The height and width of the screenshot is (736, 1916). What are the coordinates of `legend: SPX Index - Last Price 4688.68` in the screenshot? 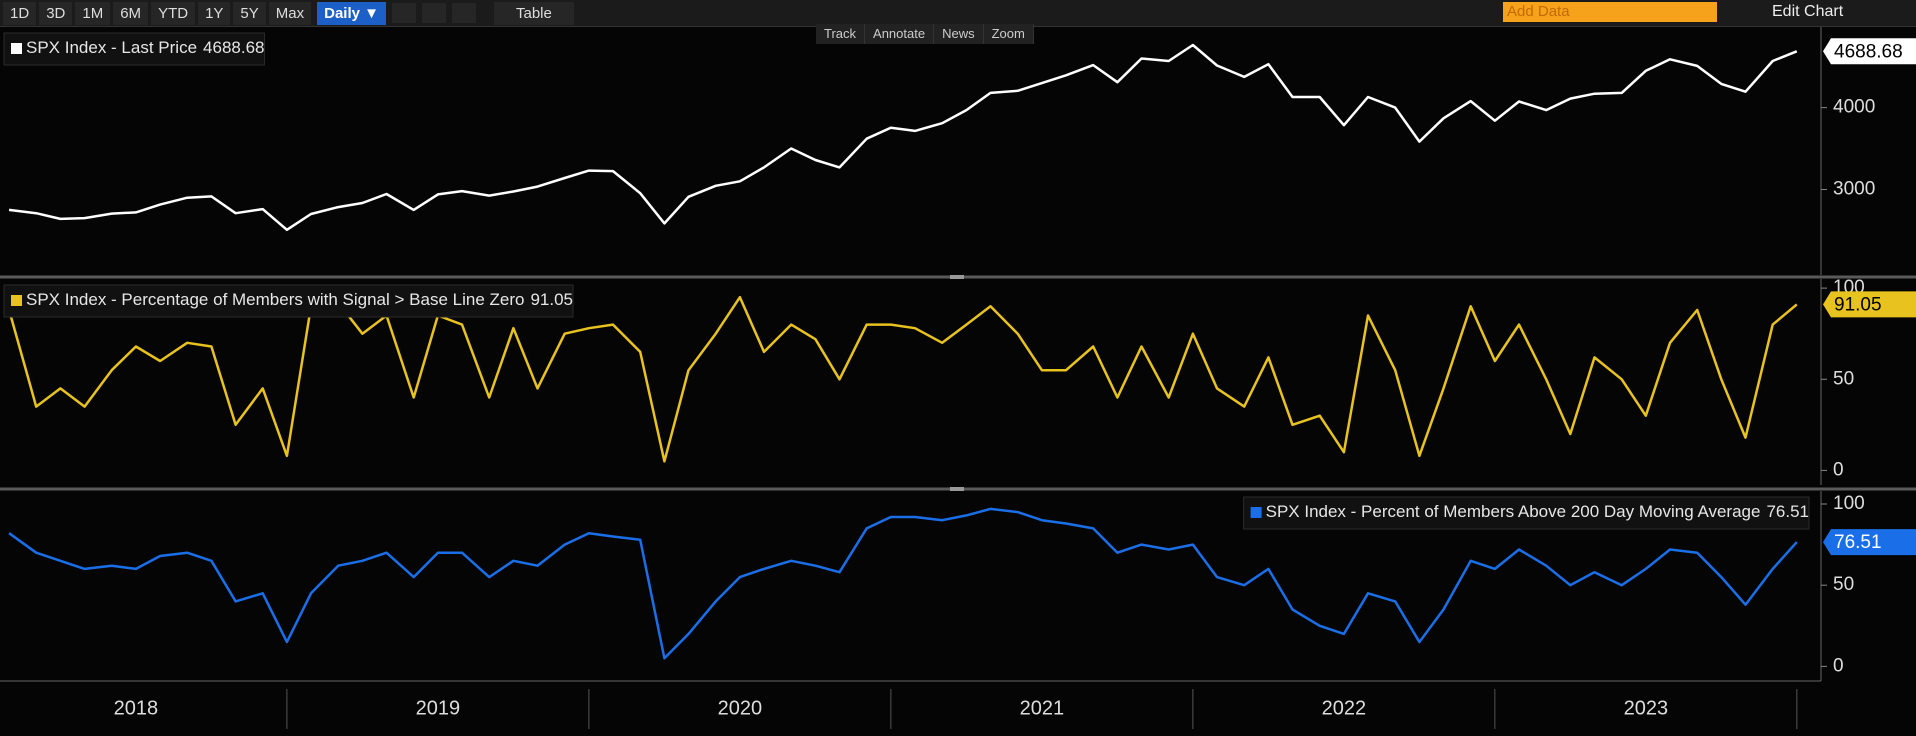 It's located at (134, 49).